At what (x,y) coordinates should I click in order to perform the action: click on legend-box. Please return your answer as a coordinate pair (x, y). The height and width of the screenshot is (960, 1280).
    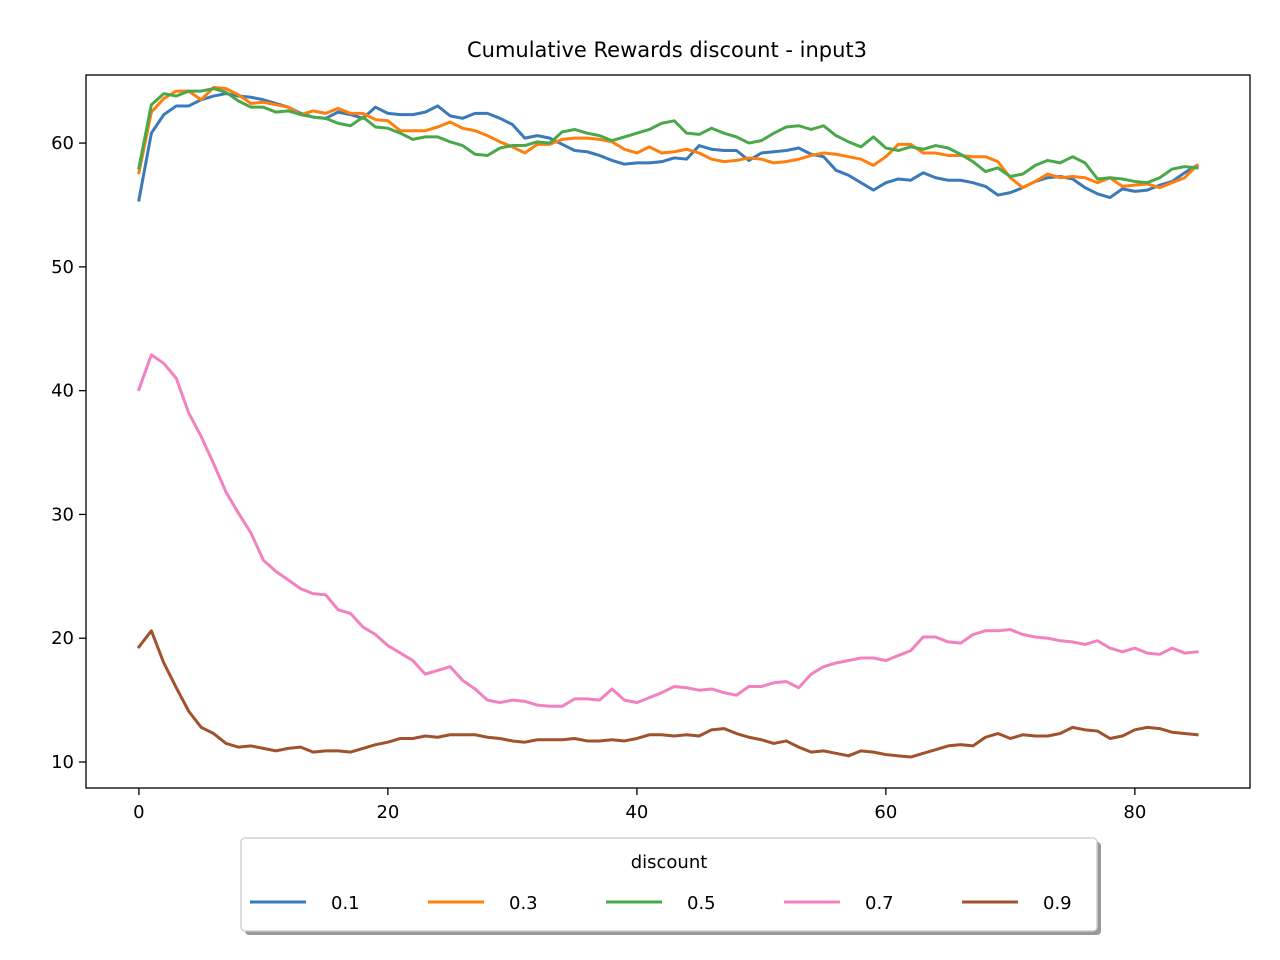
    Looking at the image, I should click on (669, 884).